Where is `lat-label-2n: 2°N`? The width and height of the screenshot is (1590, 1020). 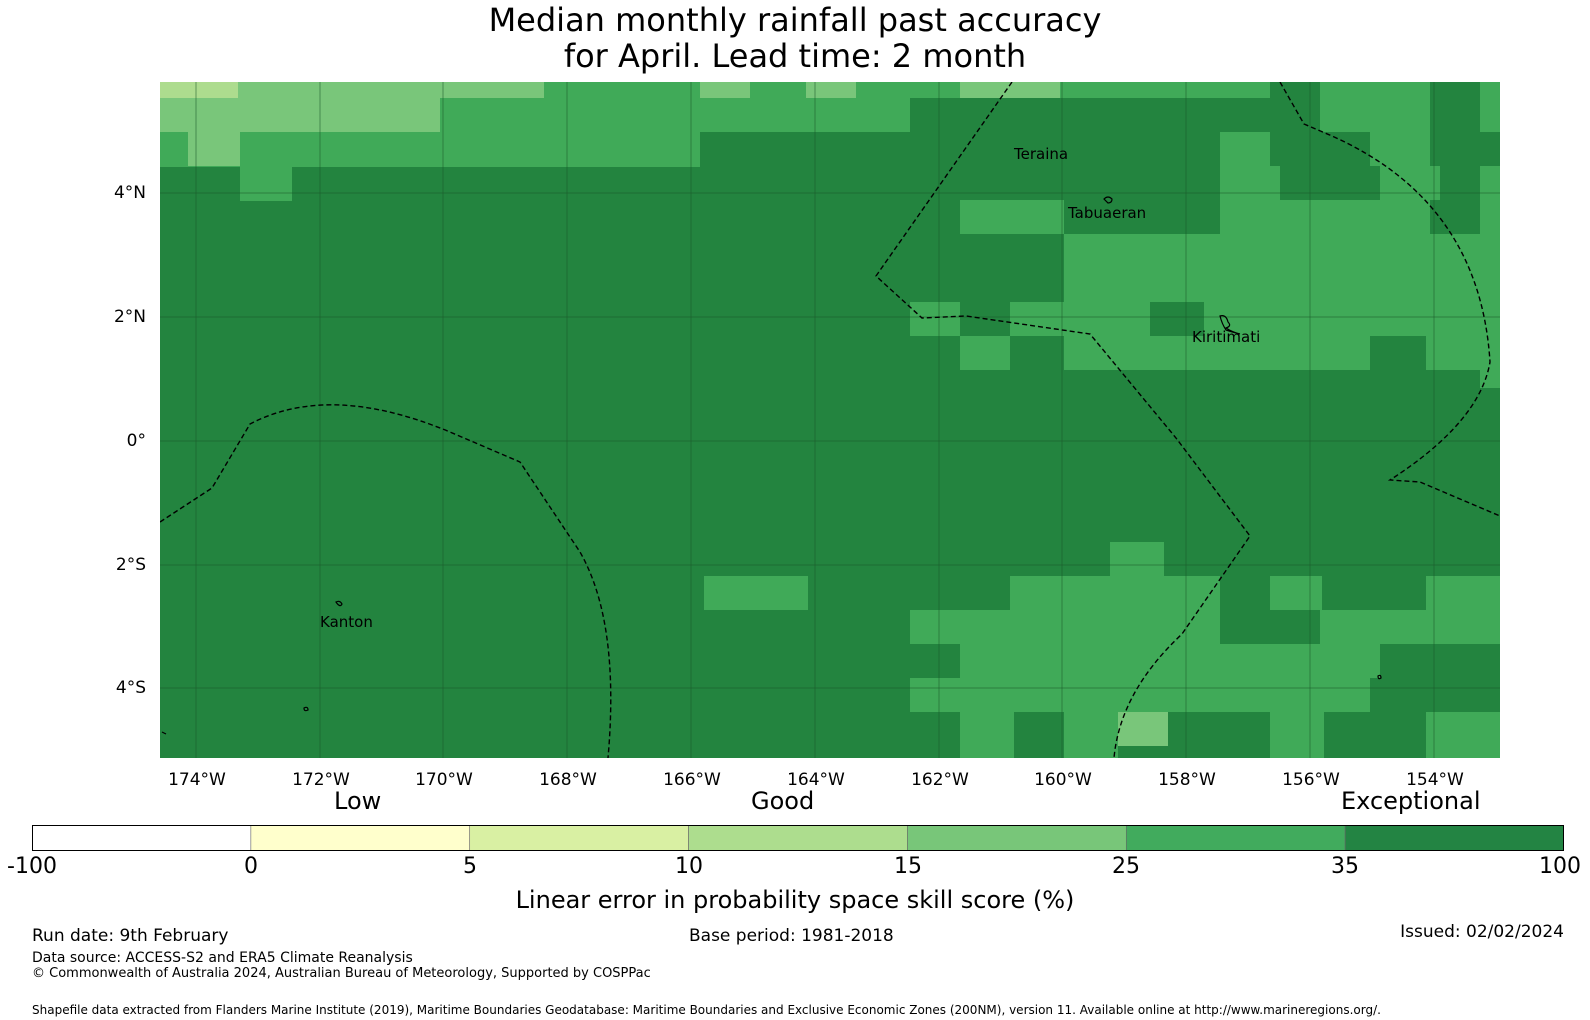 lat-label-2n: 2°N is located at coordinates (129, 317).